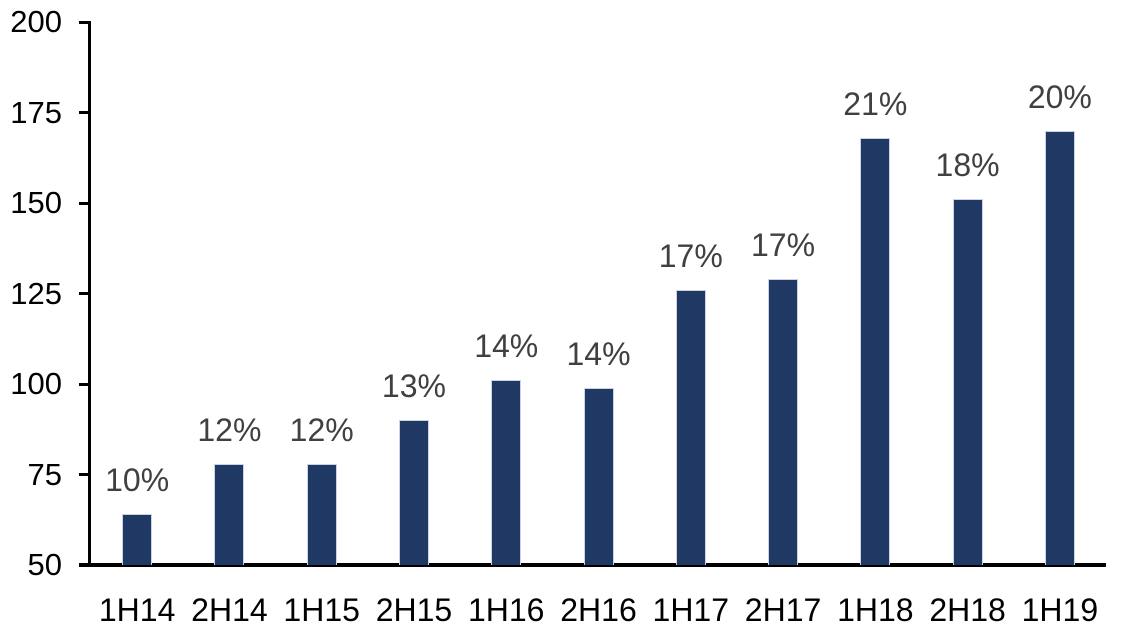  I want to click on x-category-label: 1H15, so click(321, 610).